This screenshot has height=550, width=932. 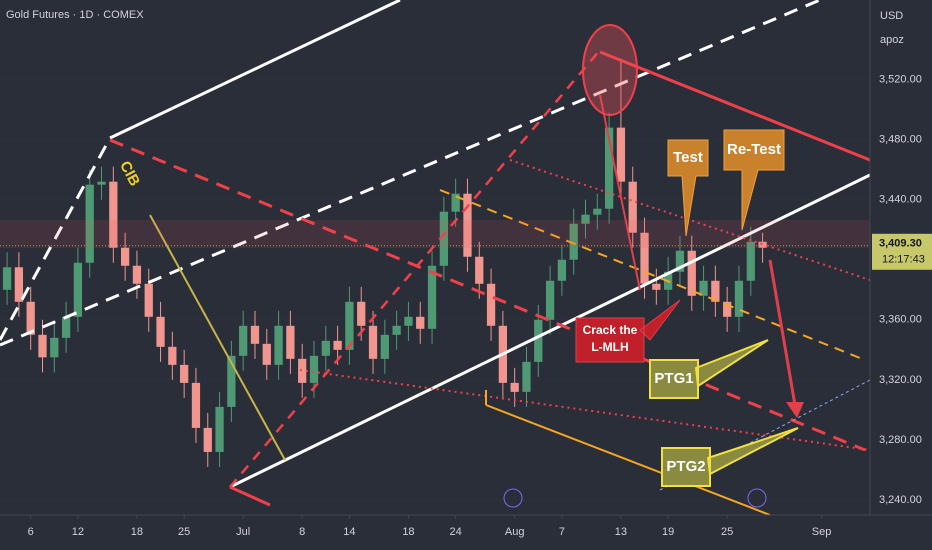 I want to click on bubble-ptg1, so click(x=709, y=369).